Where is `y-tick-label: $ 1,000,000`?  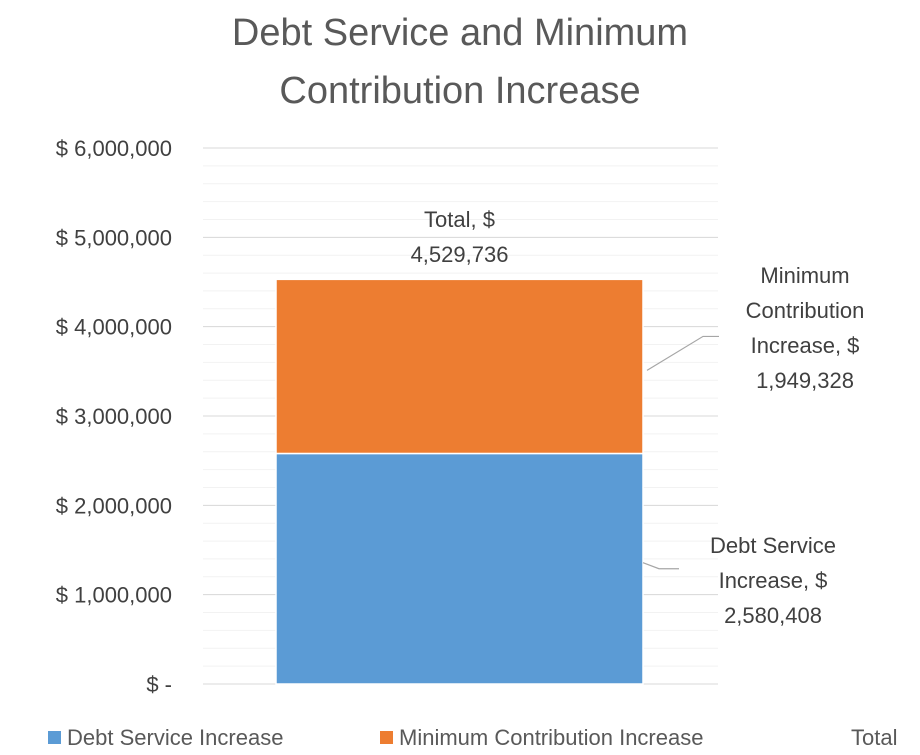 y-tick-label: $ 1,000,000 is located at coordinates (114, 595).